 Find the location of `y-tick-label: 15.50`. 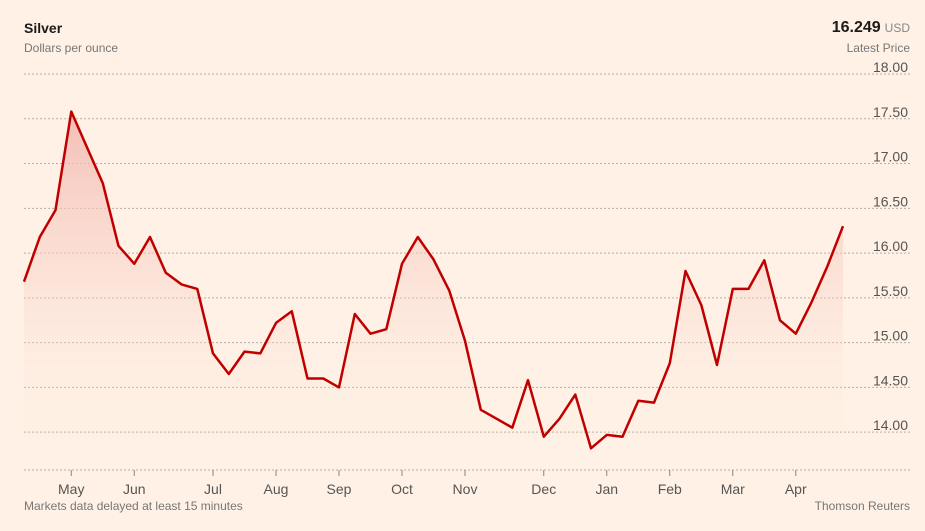

y-tick-label: 15.50 is located at coordinates (890, 291).